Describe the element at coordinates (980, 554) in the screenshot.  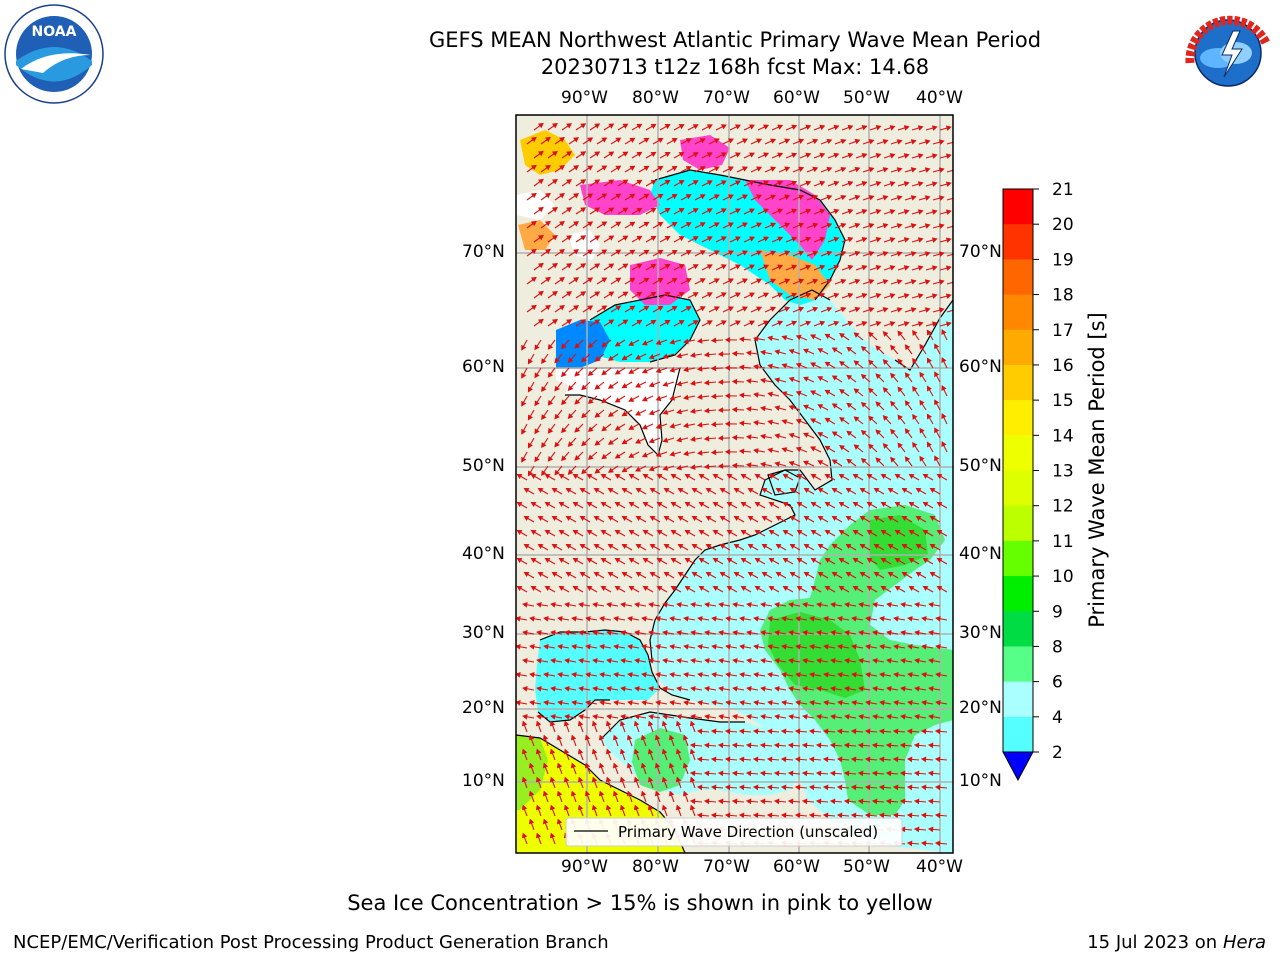
I see `lat-label-right: 40°N` at that location.